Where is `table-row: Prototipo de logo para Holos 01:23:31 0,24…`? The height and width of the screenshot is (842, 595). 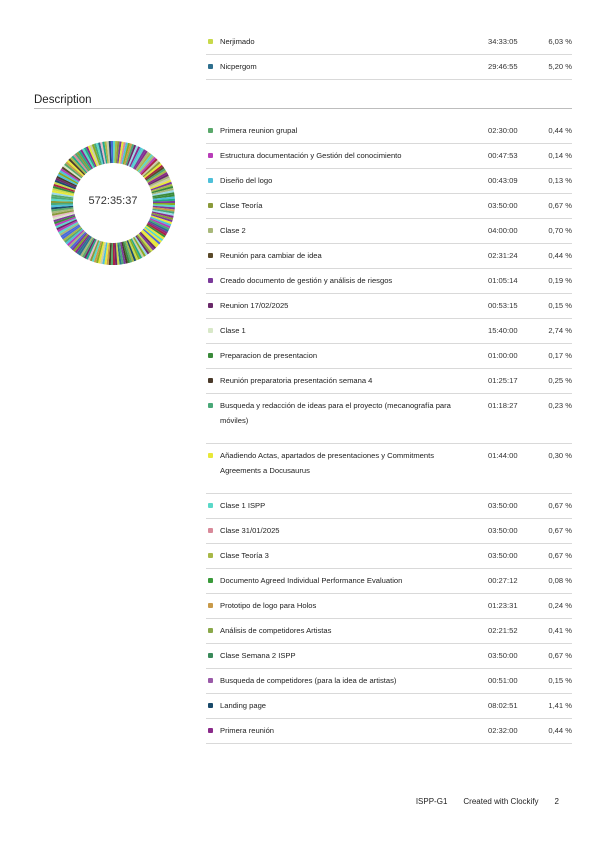 table-row: Prototipo de logo para Holos 01:23:31 0,24… is located at coordinates (389, 606).